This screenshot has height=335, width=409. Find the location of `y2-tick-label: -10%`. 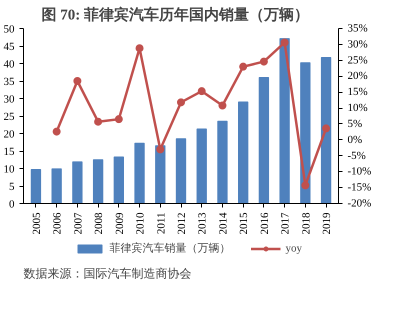

y2-tick-label: -10% is located at coordinates (360, 172).